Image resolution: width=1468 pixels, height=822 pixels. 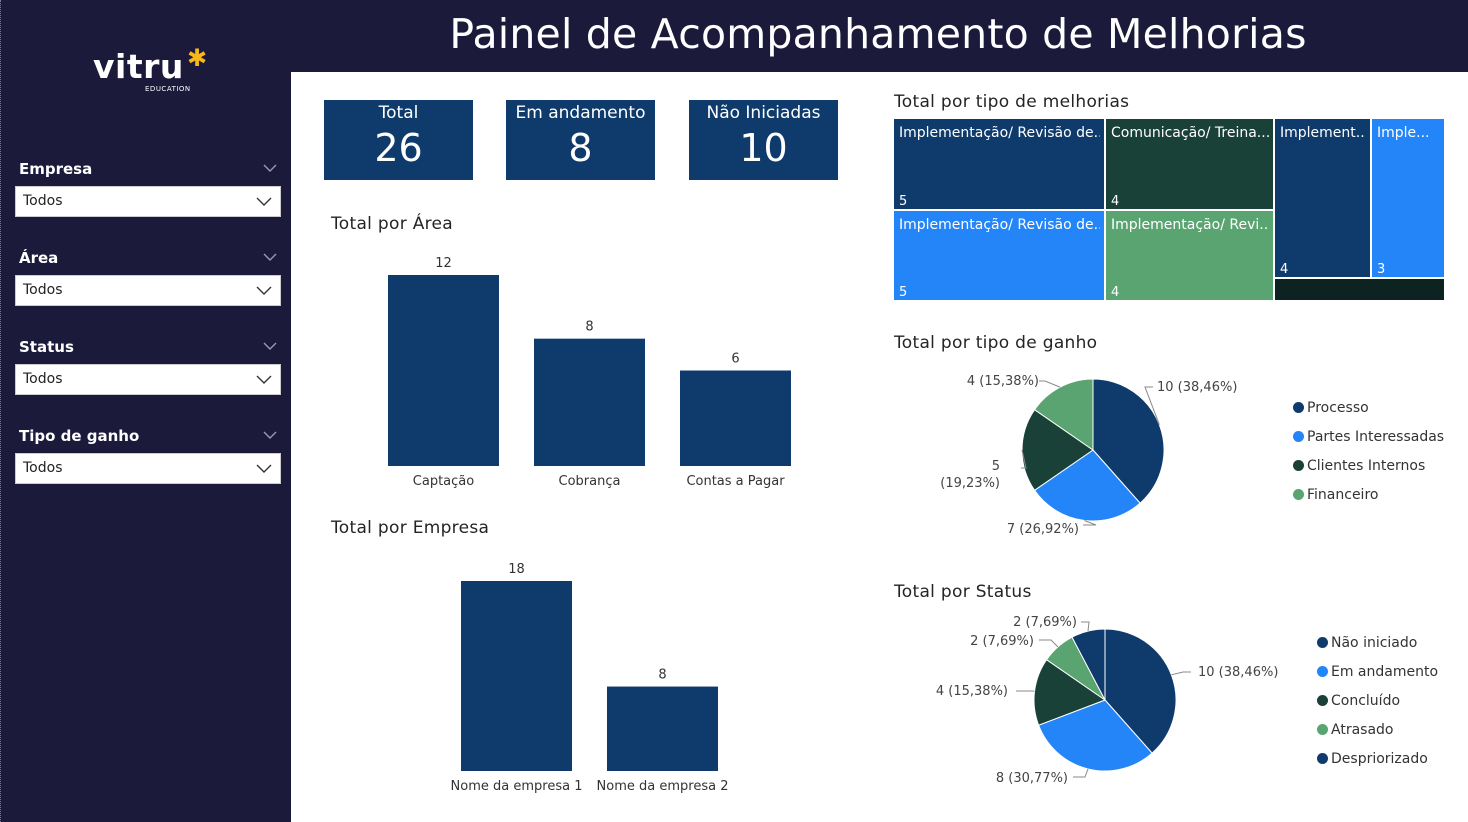 I want to click on category-label: Cobrança, so click(x=590, y=481).